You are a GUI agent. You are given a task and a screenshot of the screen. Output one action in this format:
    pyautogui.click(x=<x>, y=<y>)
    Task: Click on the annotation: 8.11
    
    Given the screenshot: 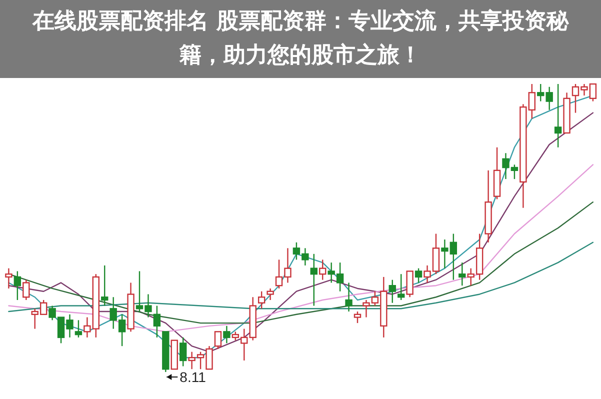 What is the action you would take?
    pyautogui.click(x=193, y=377)
    